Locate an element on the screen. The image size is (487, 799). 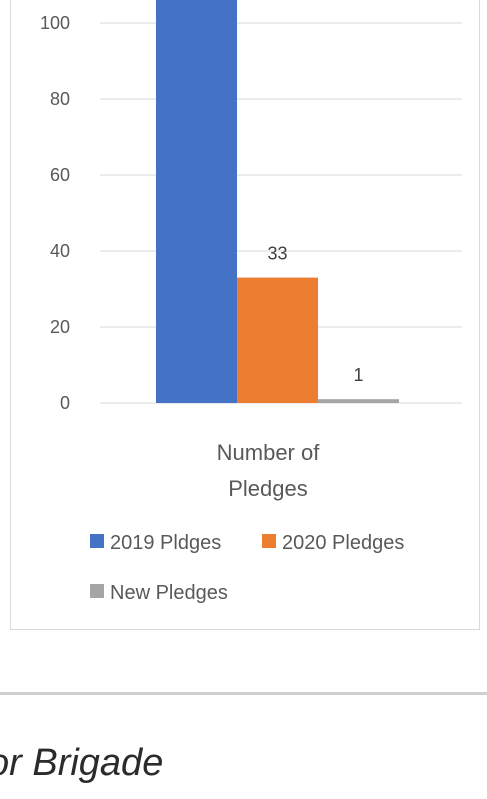
data-label: 1 is located at coordinates (358, 375).